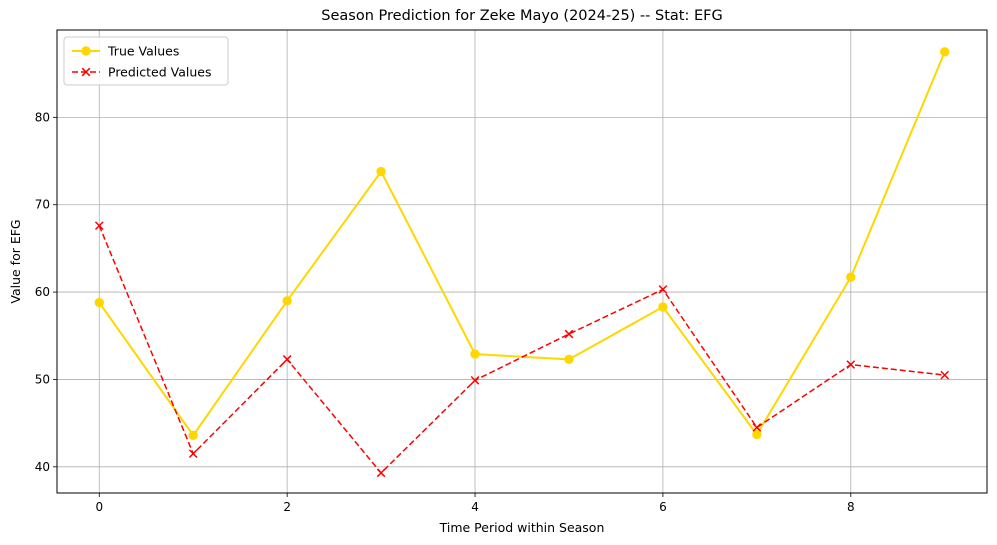 The image size is (997, 545). I want to click on y-tick-label: 50, so click(42, 379).